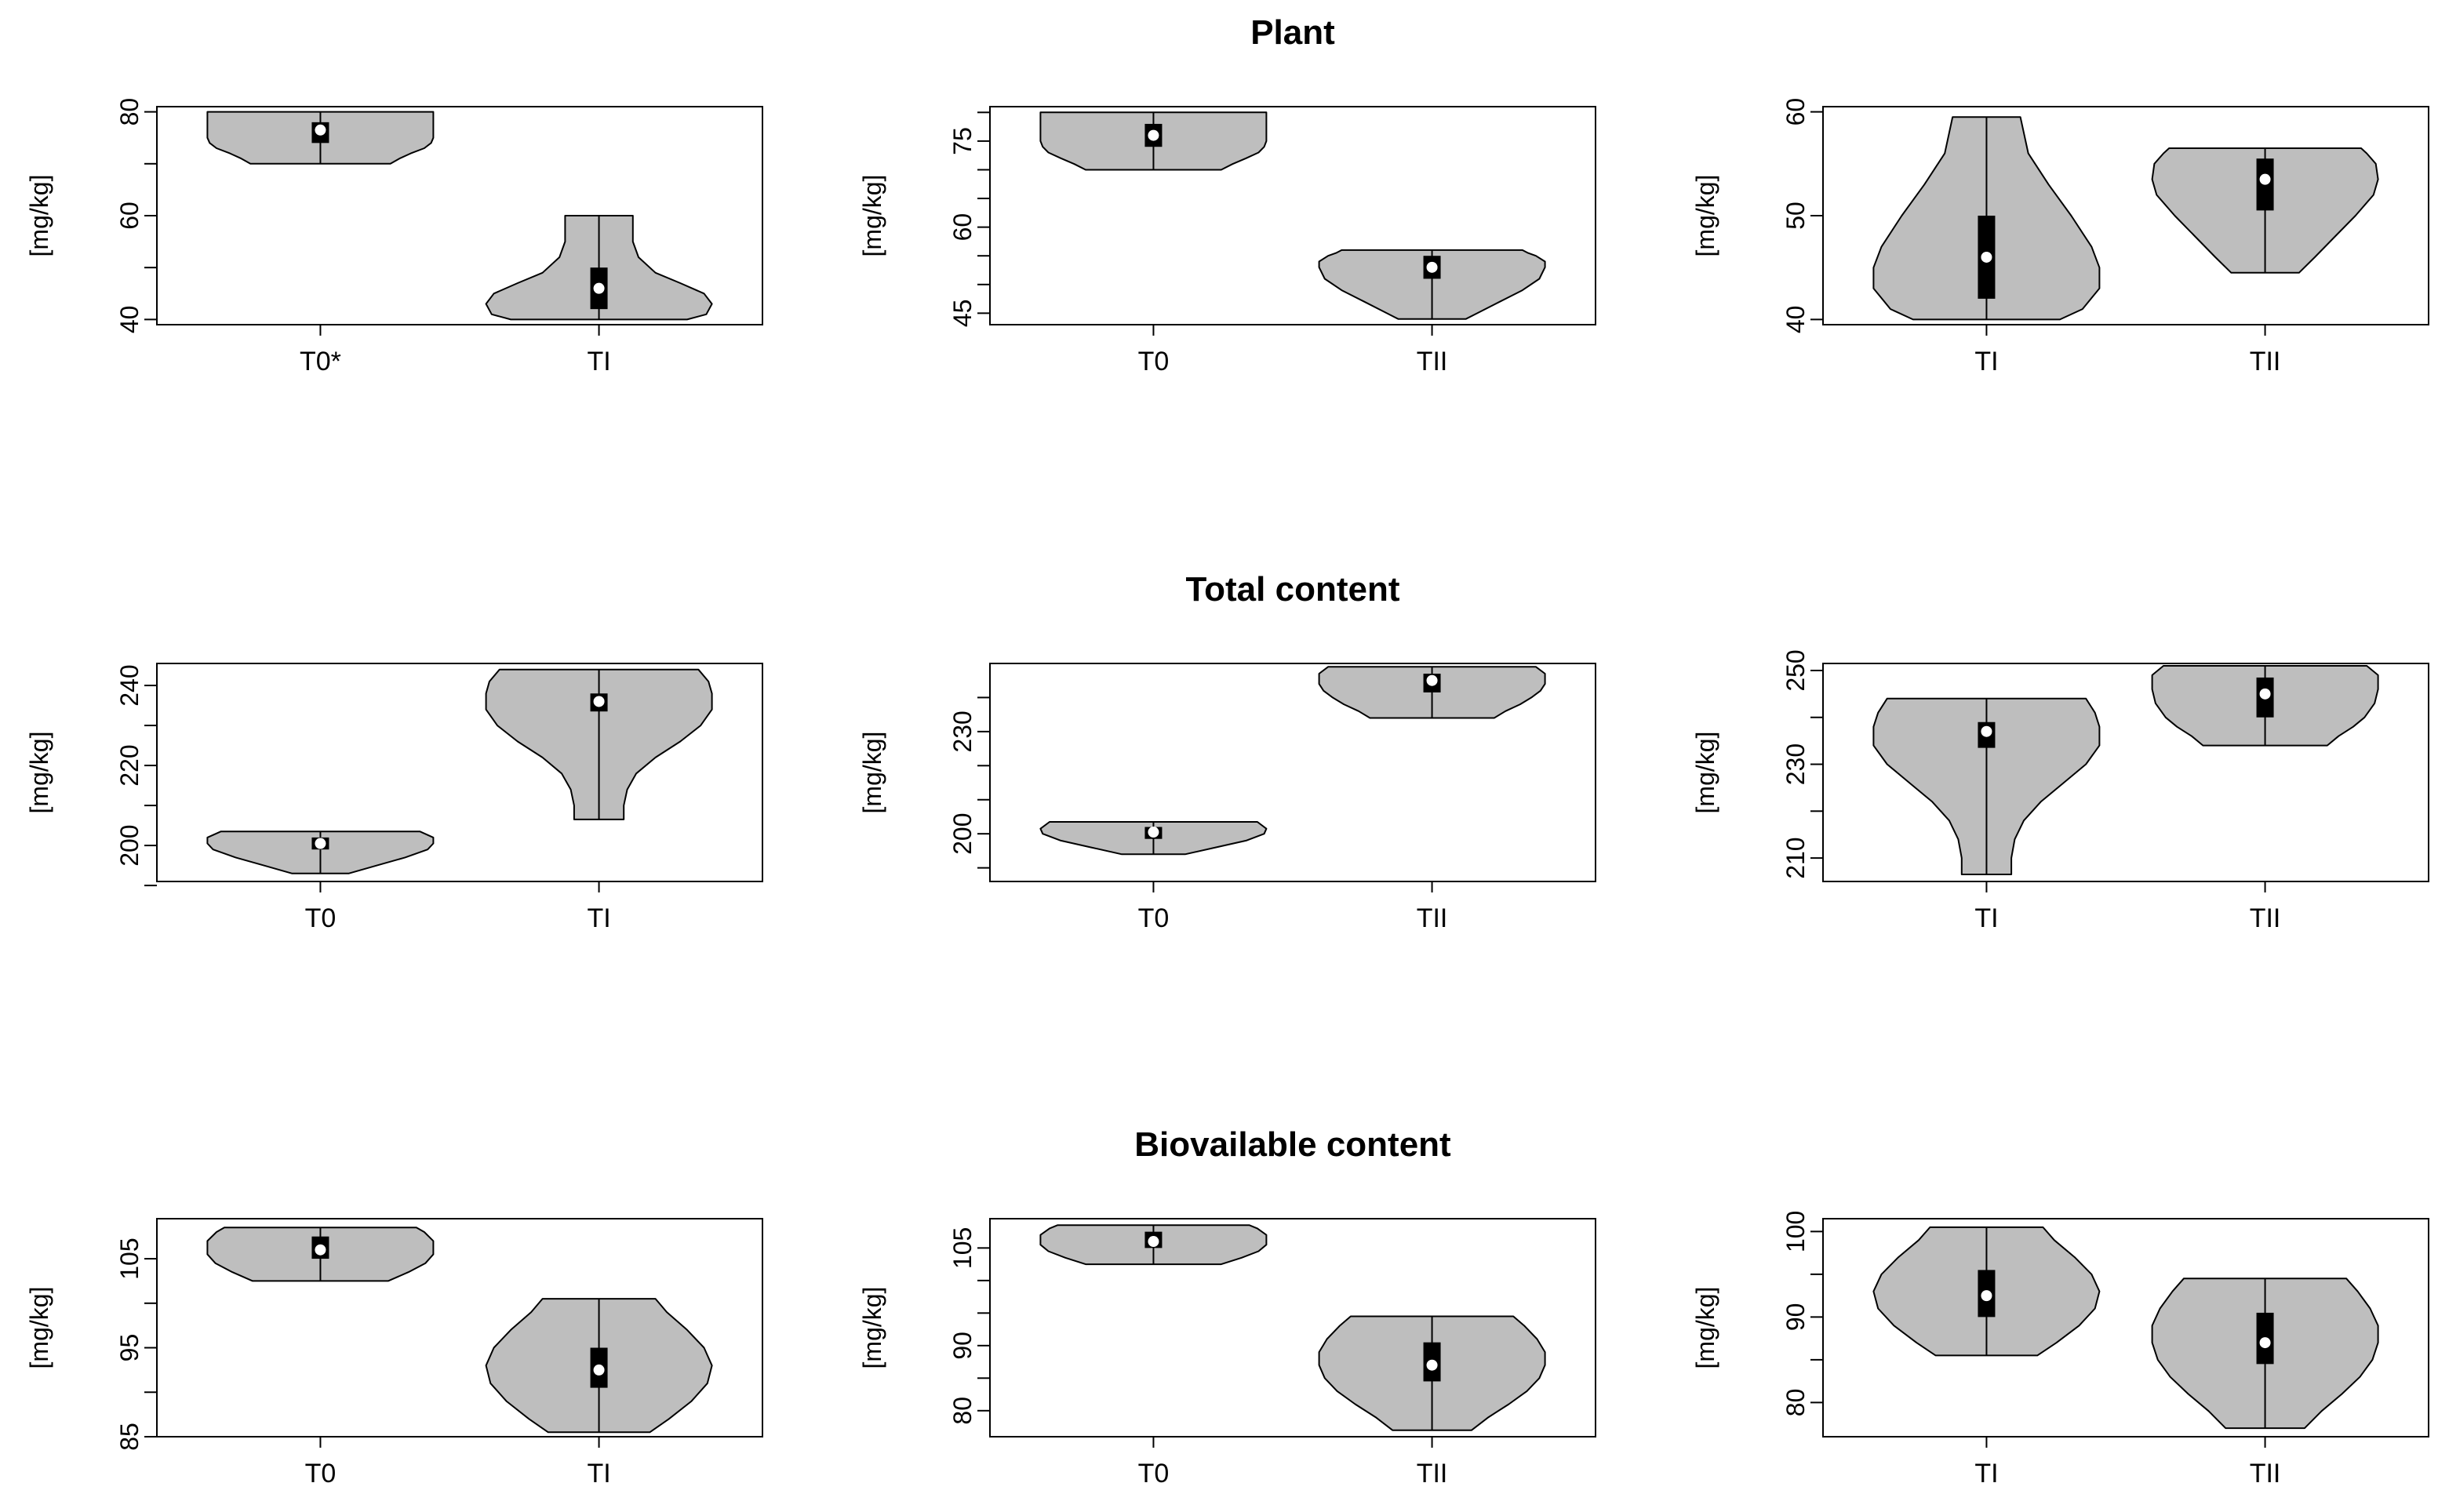  What do you see at coordinates (129, 1348) in the screenshot?
I see `y-tick-label: 95` at bounding box center [129, 1348].